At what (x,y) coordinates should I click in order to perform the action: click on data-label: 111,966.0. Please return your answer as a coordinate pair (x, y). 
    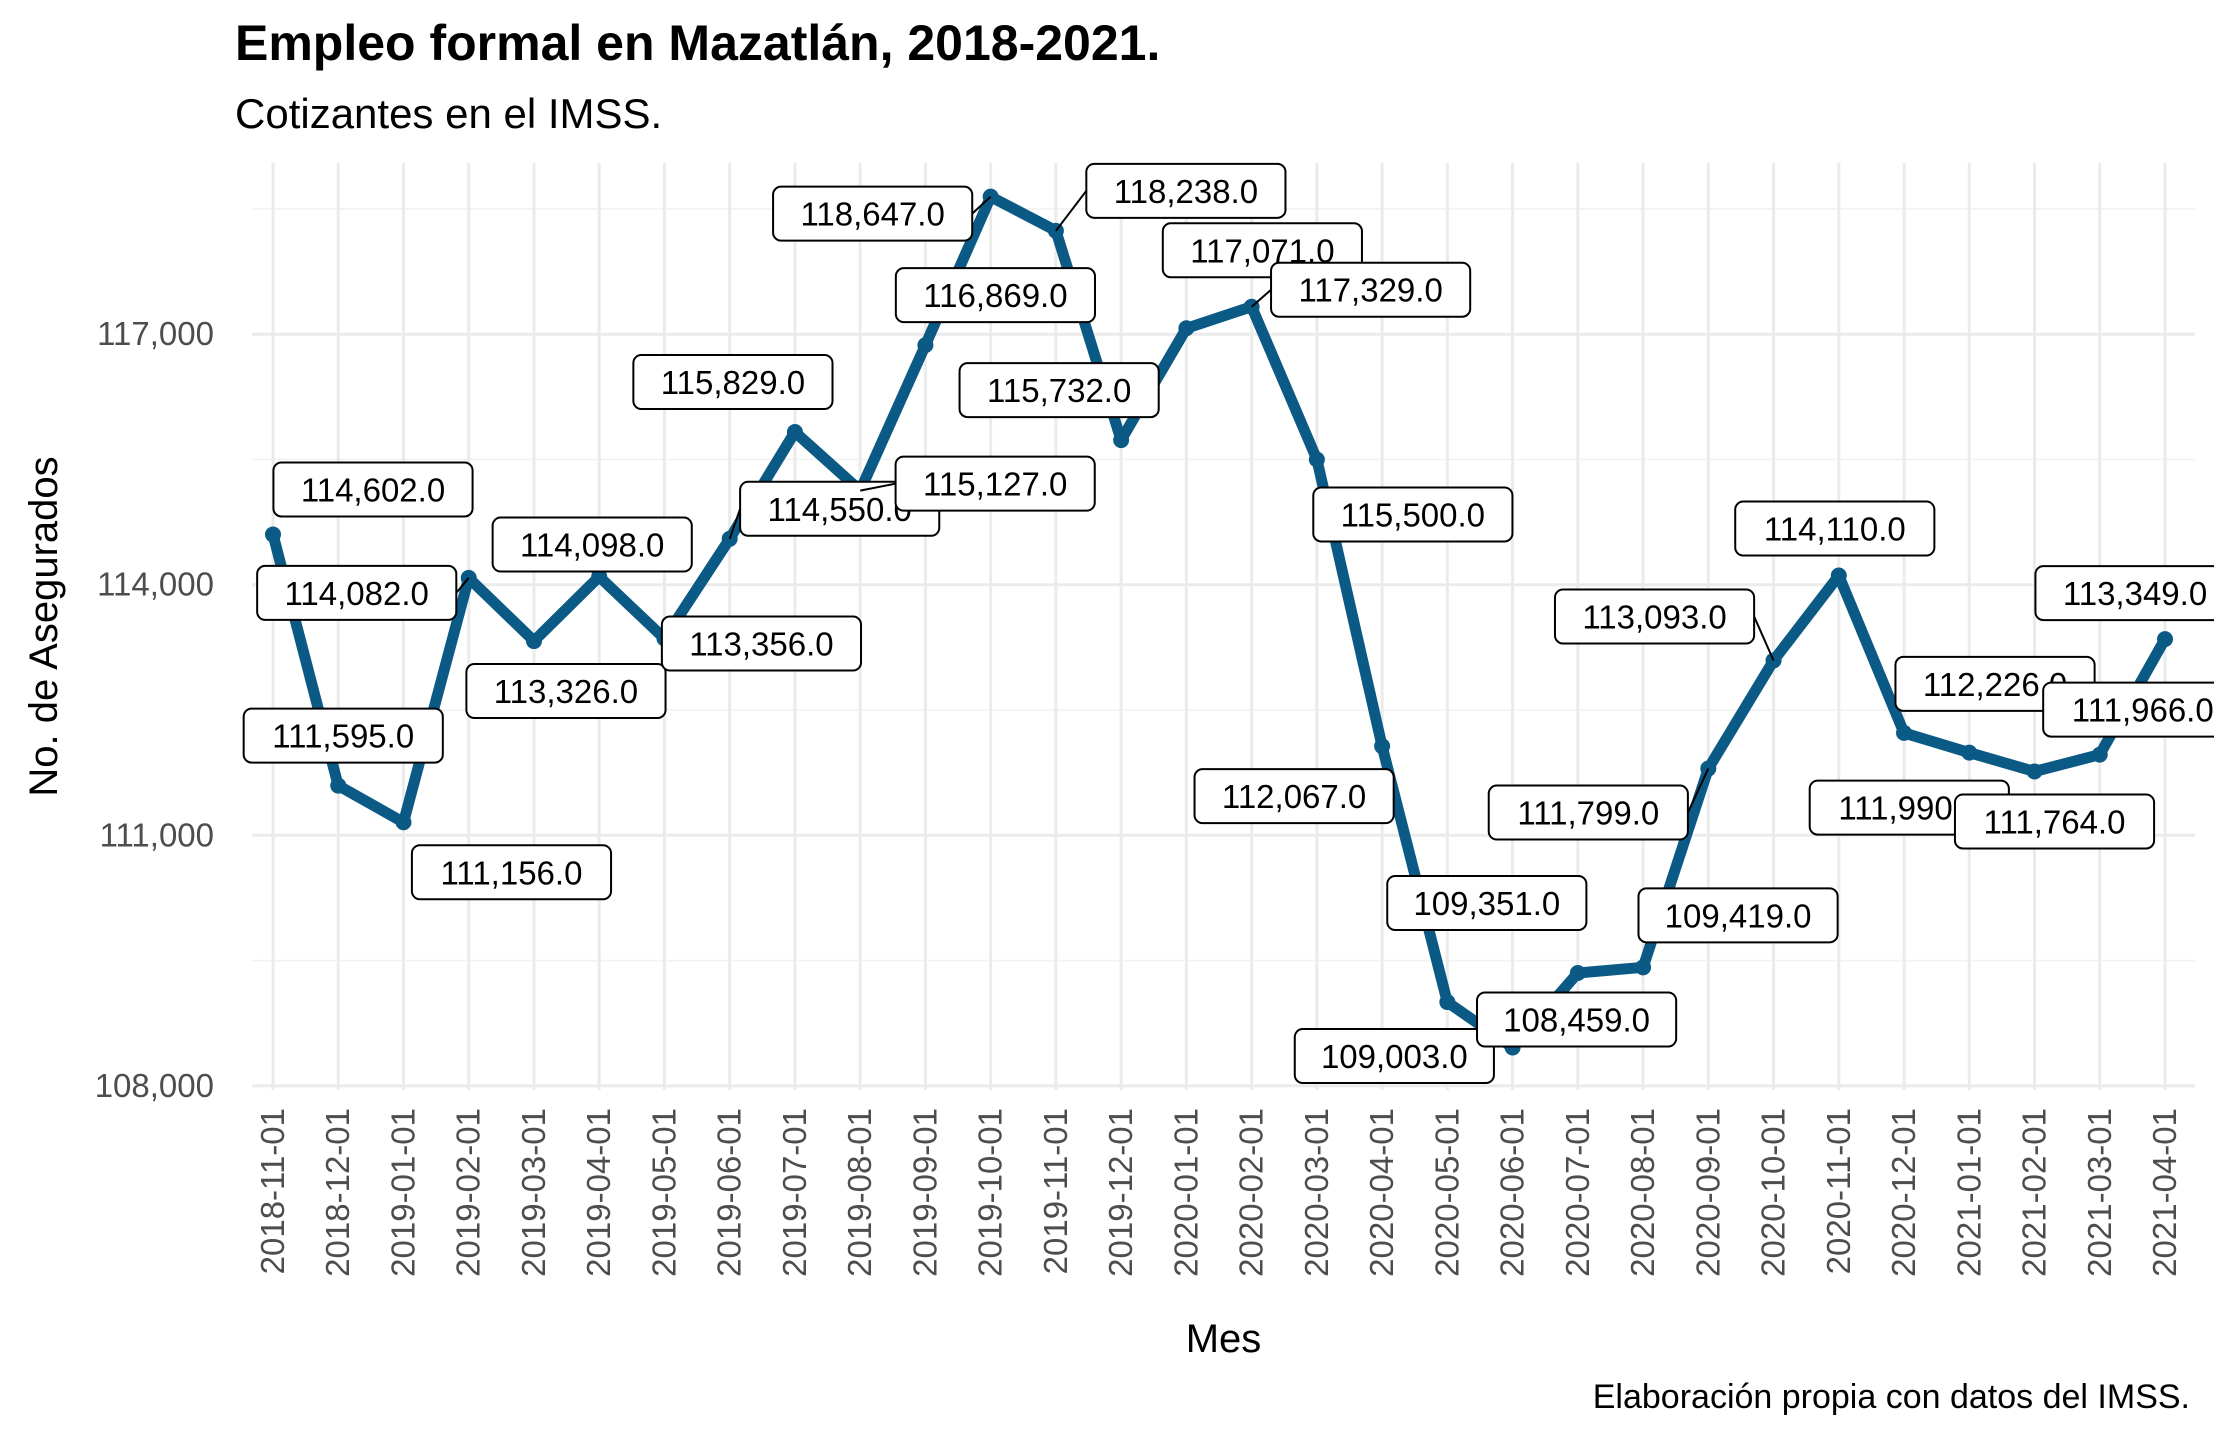
    Looking at the image, I should click on (2128, 709).